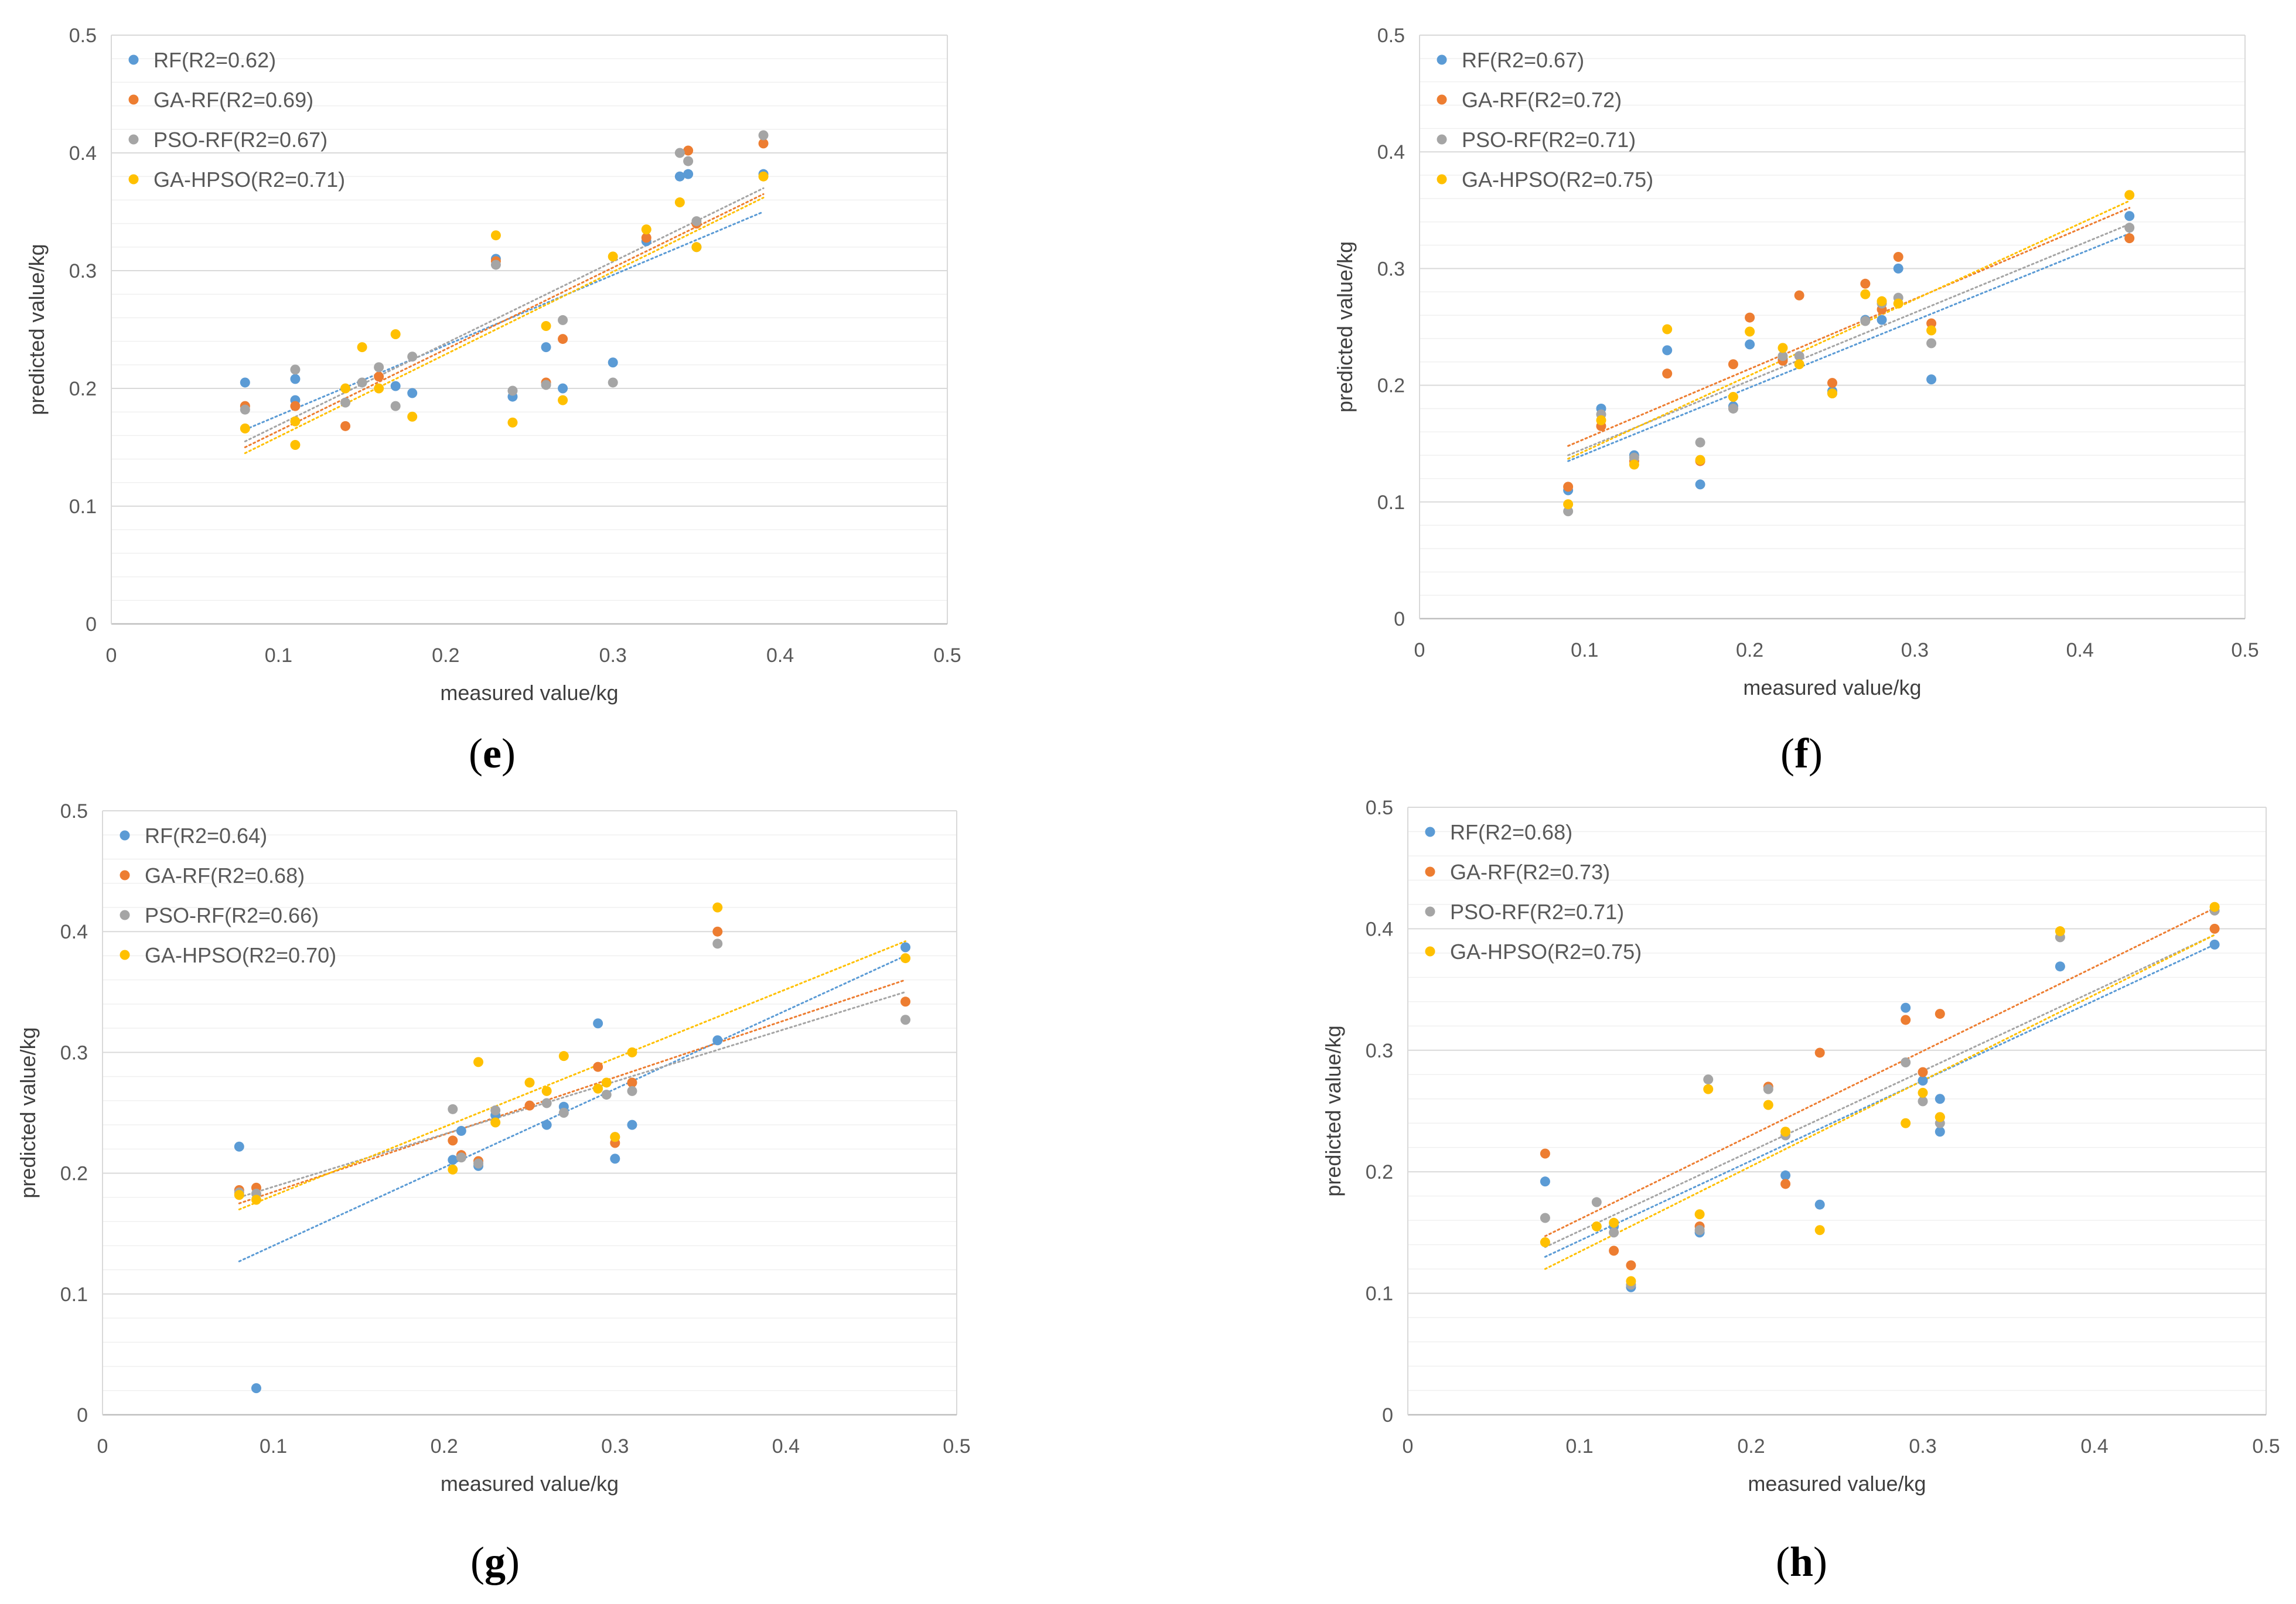  What do you see at coordinates (573, 1108) in the screenshot?
I see `trendline-rf` at bounding box center [573, 1108].